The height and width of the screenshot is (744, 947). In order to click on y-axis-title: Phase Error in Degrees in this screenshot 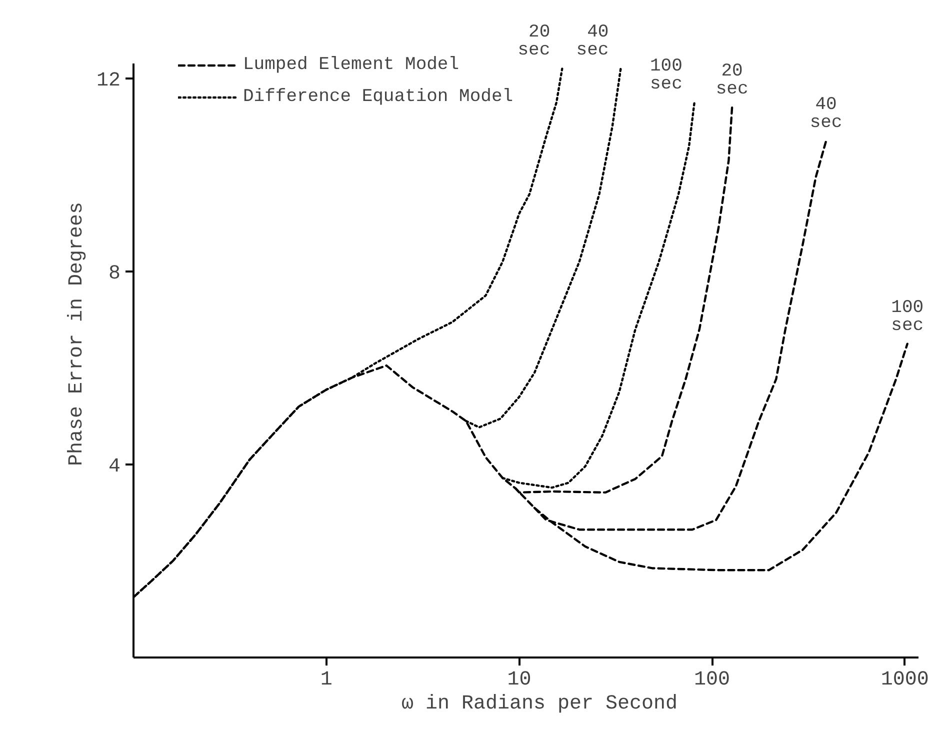, I will do `click(76, 334)`.